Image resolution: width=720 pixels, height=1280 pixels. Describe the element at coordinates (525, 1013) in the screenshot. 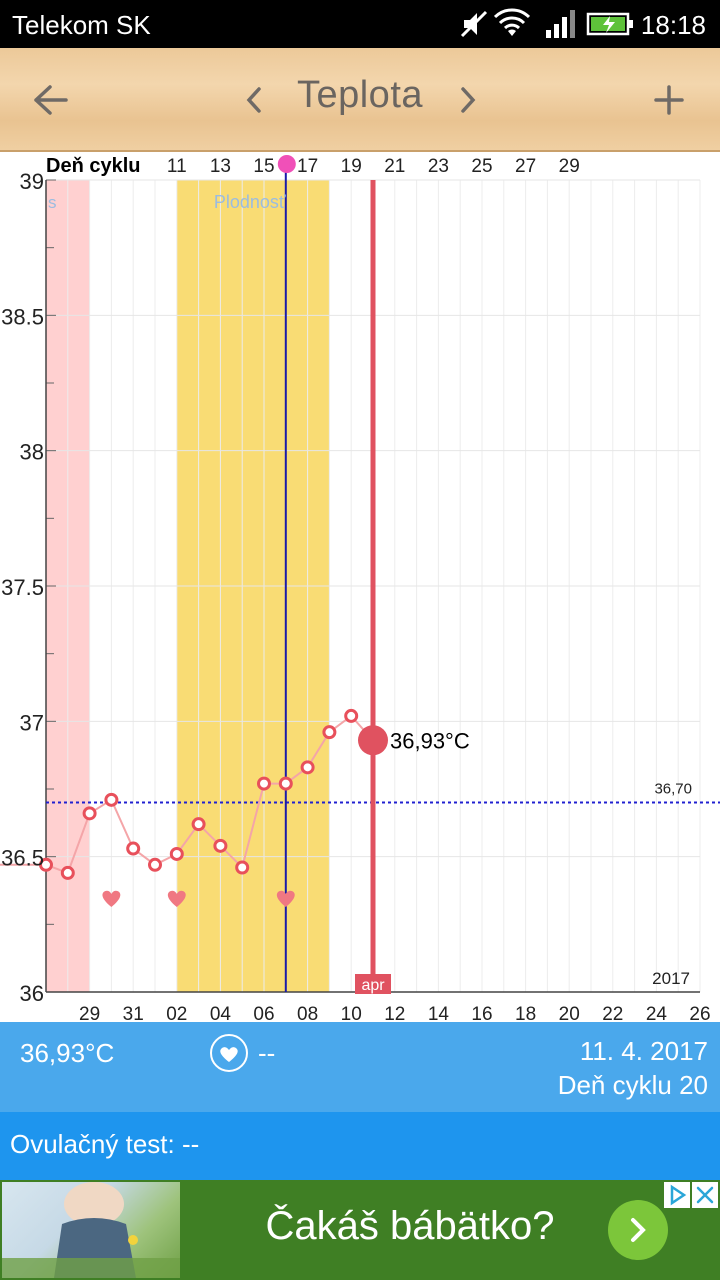

I see `date-tick-label: 18` at that location.